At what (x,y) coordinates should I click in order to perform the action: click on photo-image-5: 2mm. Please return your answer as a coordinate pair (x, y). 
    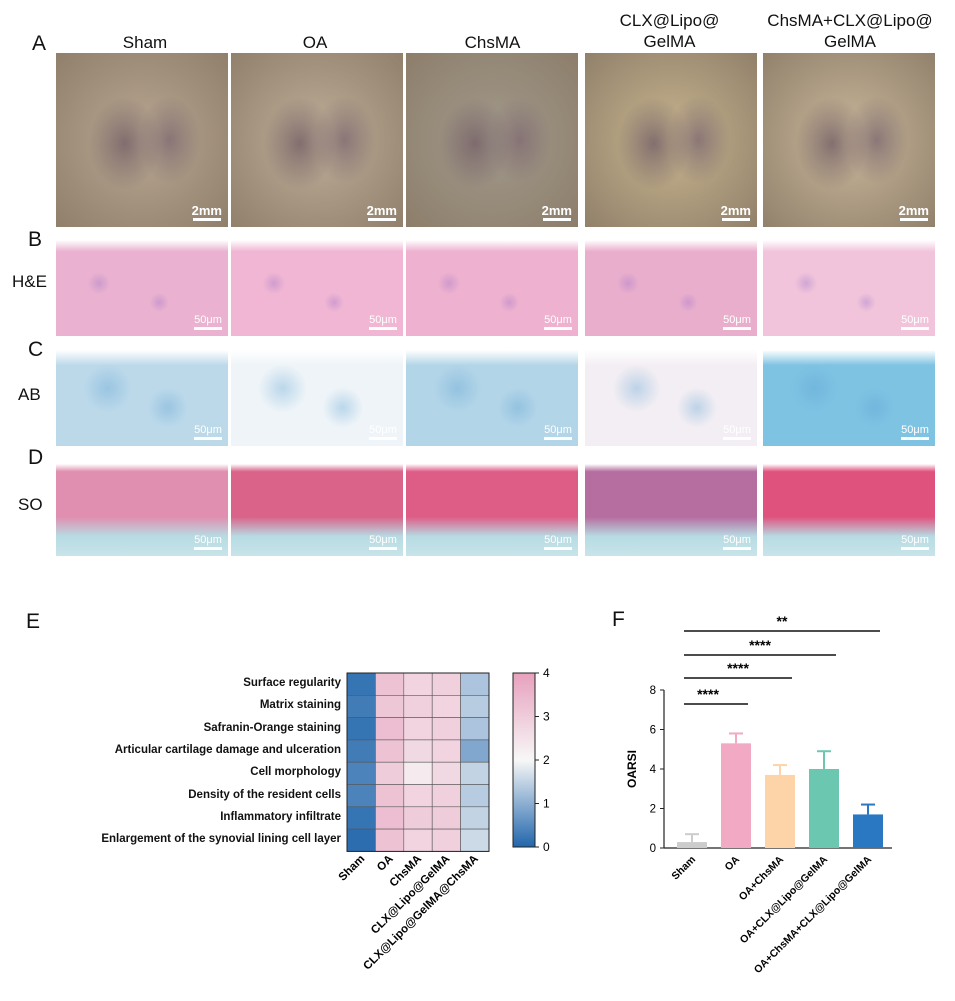
    Looking at the image, I should click on (849, 140).